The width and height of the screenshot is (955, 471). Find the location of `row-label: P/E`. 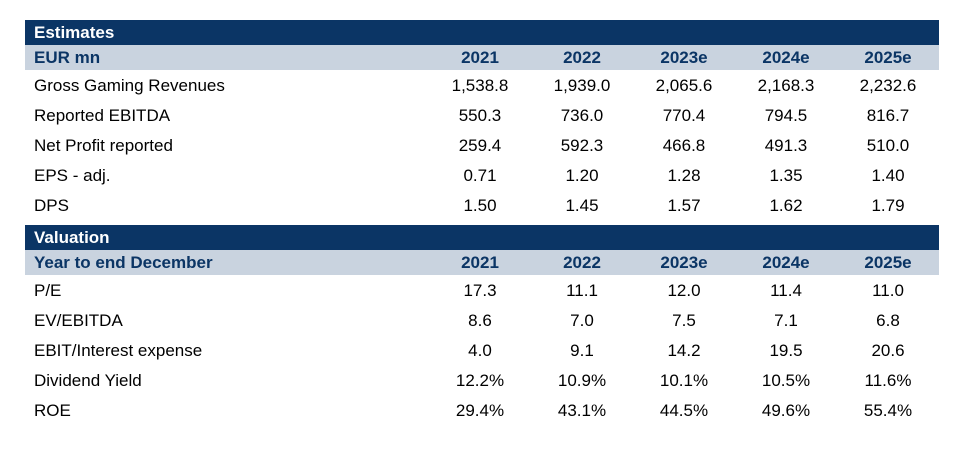

row-label: P/E is located at coordinates (48, 290).